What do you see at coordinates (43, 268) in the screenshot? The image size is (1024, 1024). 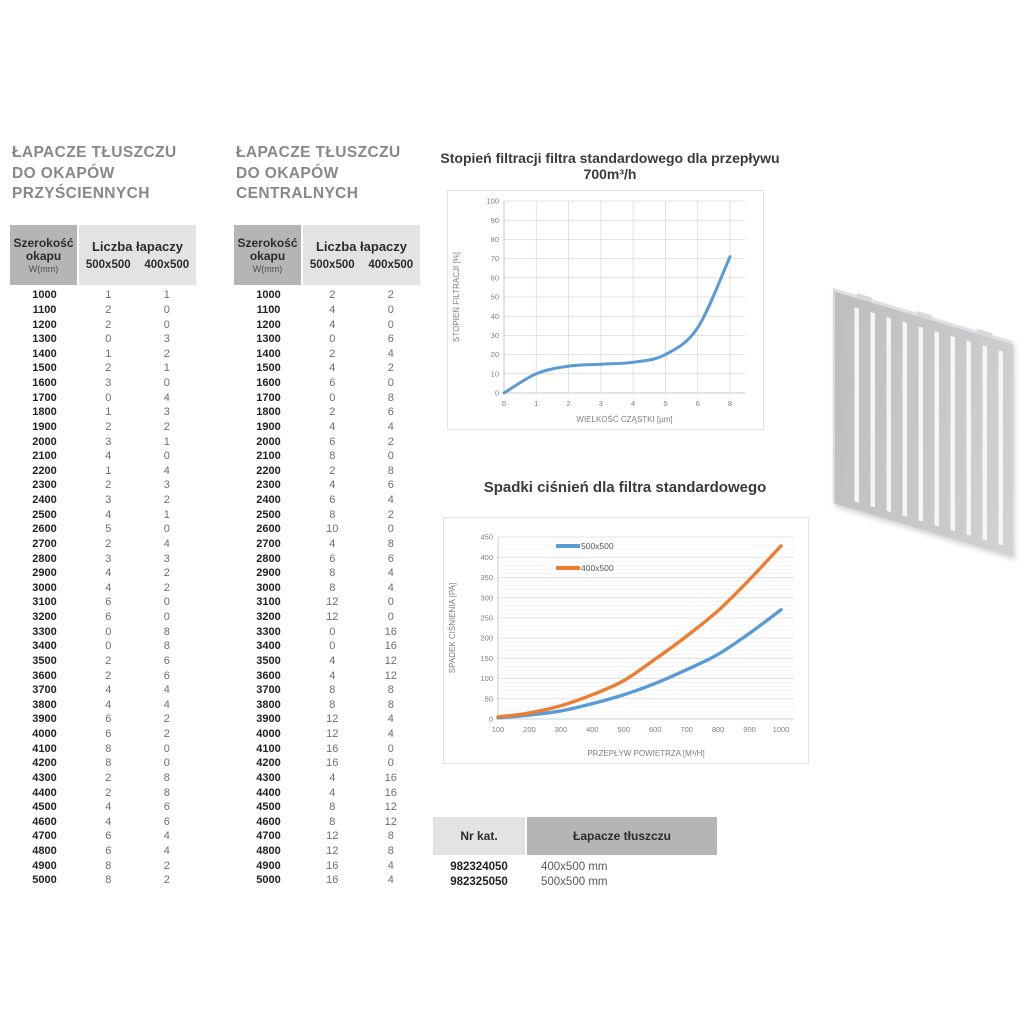 I see `header-unit: W(mm)` at bounding box center [43, 268].